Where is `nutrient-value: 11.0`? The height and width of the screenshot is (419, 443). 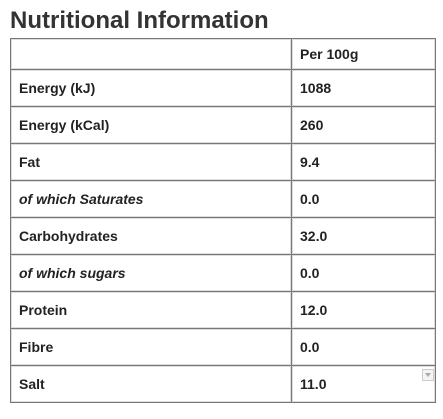 nutrient-value: 11.0 is located at coordinates (363, 384).